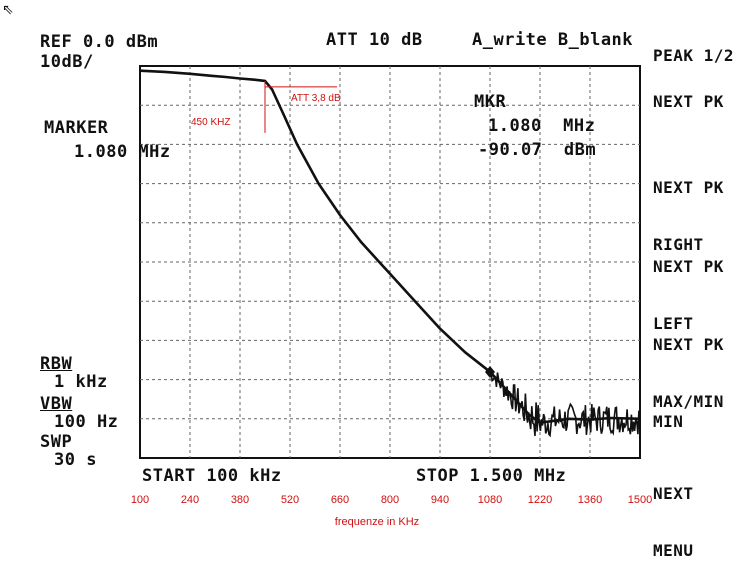  What do you see at coordinates (490, 372) in the screenshot?
I see `marker-point` at bounding box center [490, 372].